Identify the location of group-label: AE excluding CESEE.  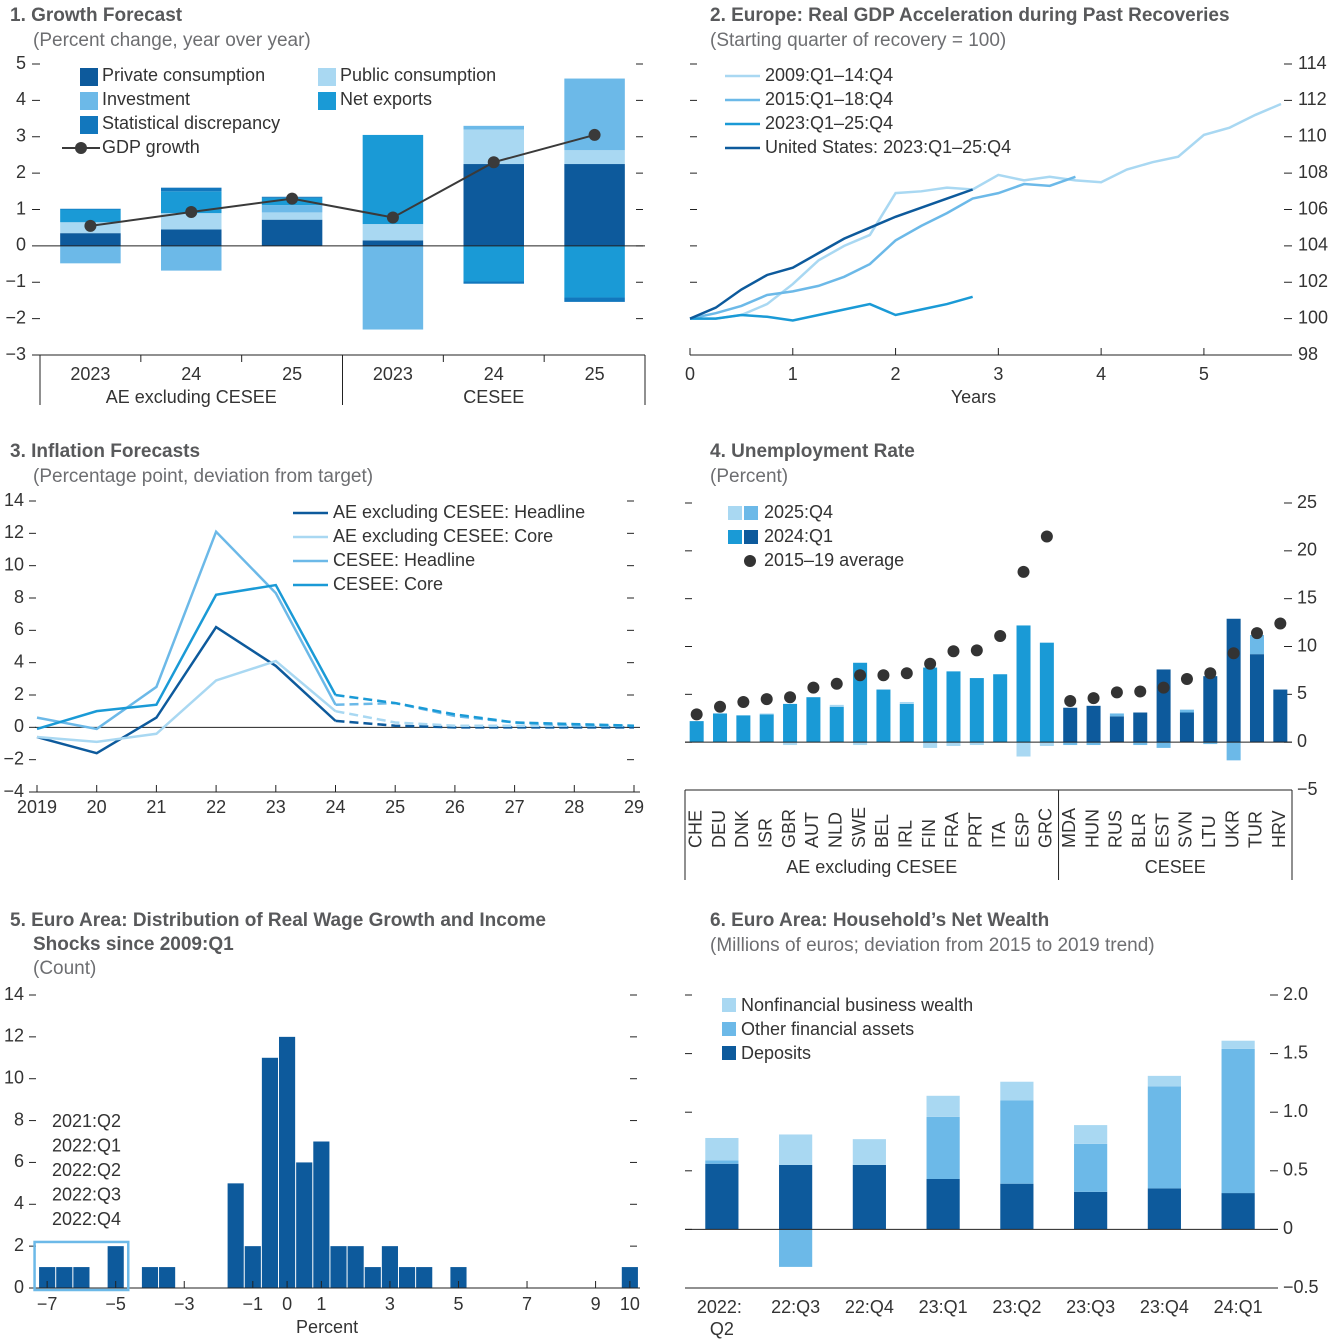
(871, 867).